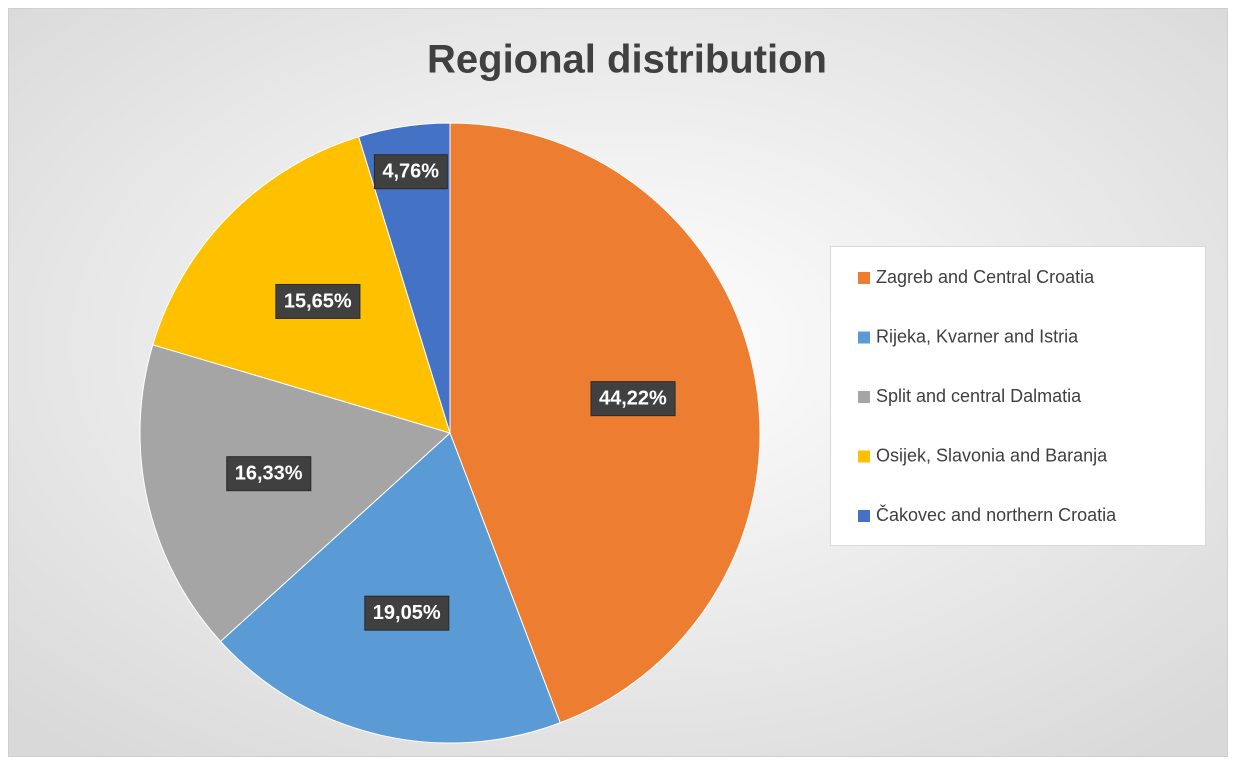  What do you see at coordinates (996, 514) in the screenshot?
I see `legend-label: Čakovec and northern Croatia` at bounding box center [996, 514].